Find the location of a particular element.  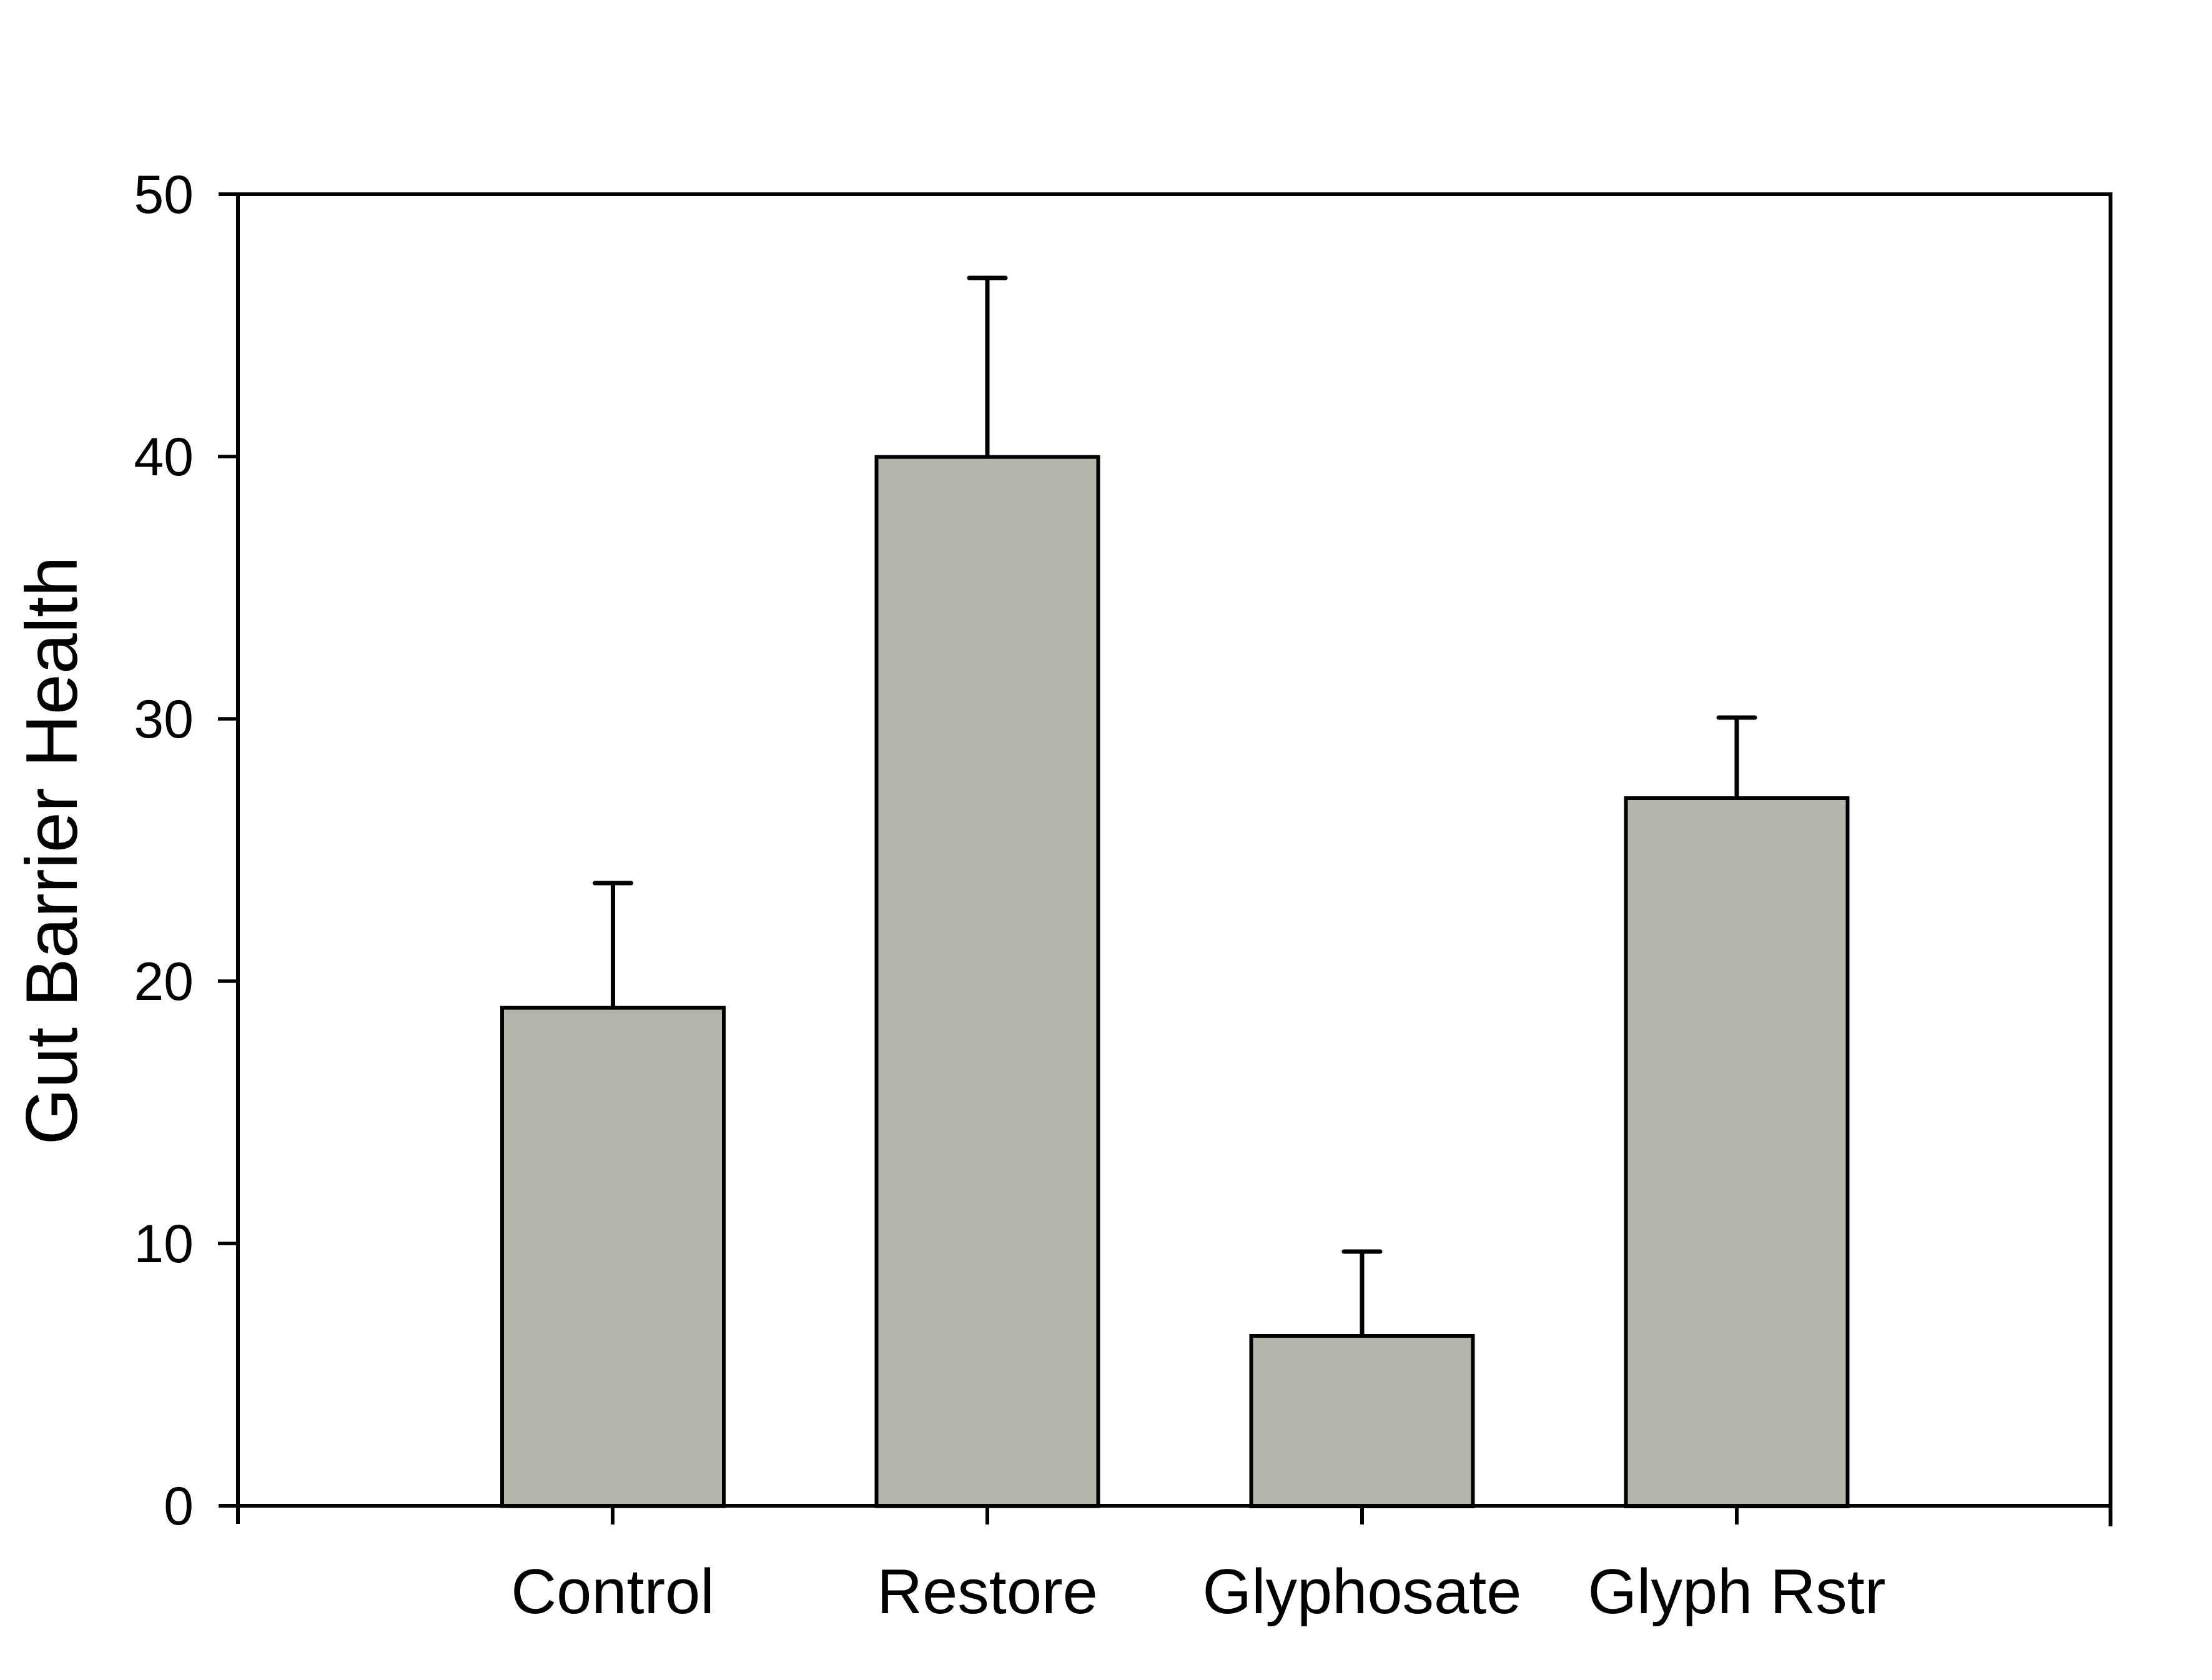

svg-text: 10 is located at coordinates (164, 1244).